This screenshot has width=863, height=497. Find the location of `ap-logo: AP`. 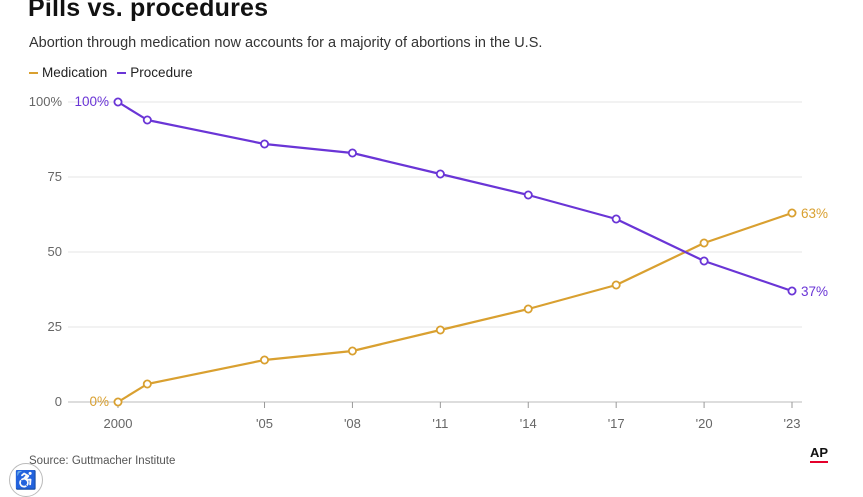

ap-logo: AP is located at coordinates (819, 454).